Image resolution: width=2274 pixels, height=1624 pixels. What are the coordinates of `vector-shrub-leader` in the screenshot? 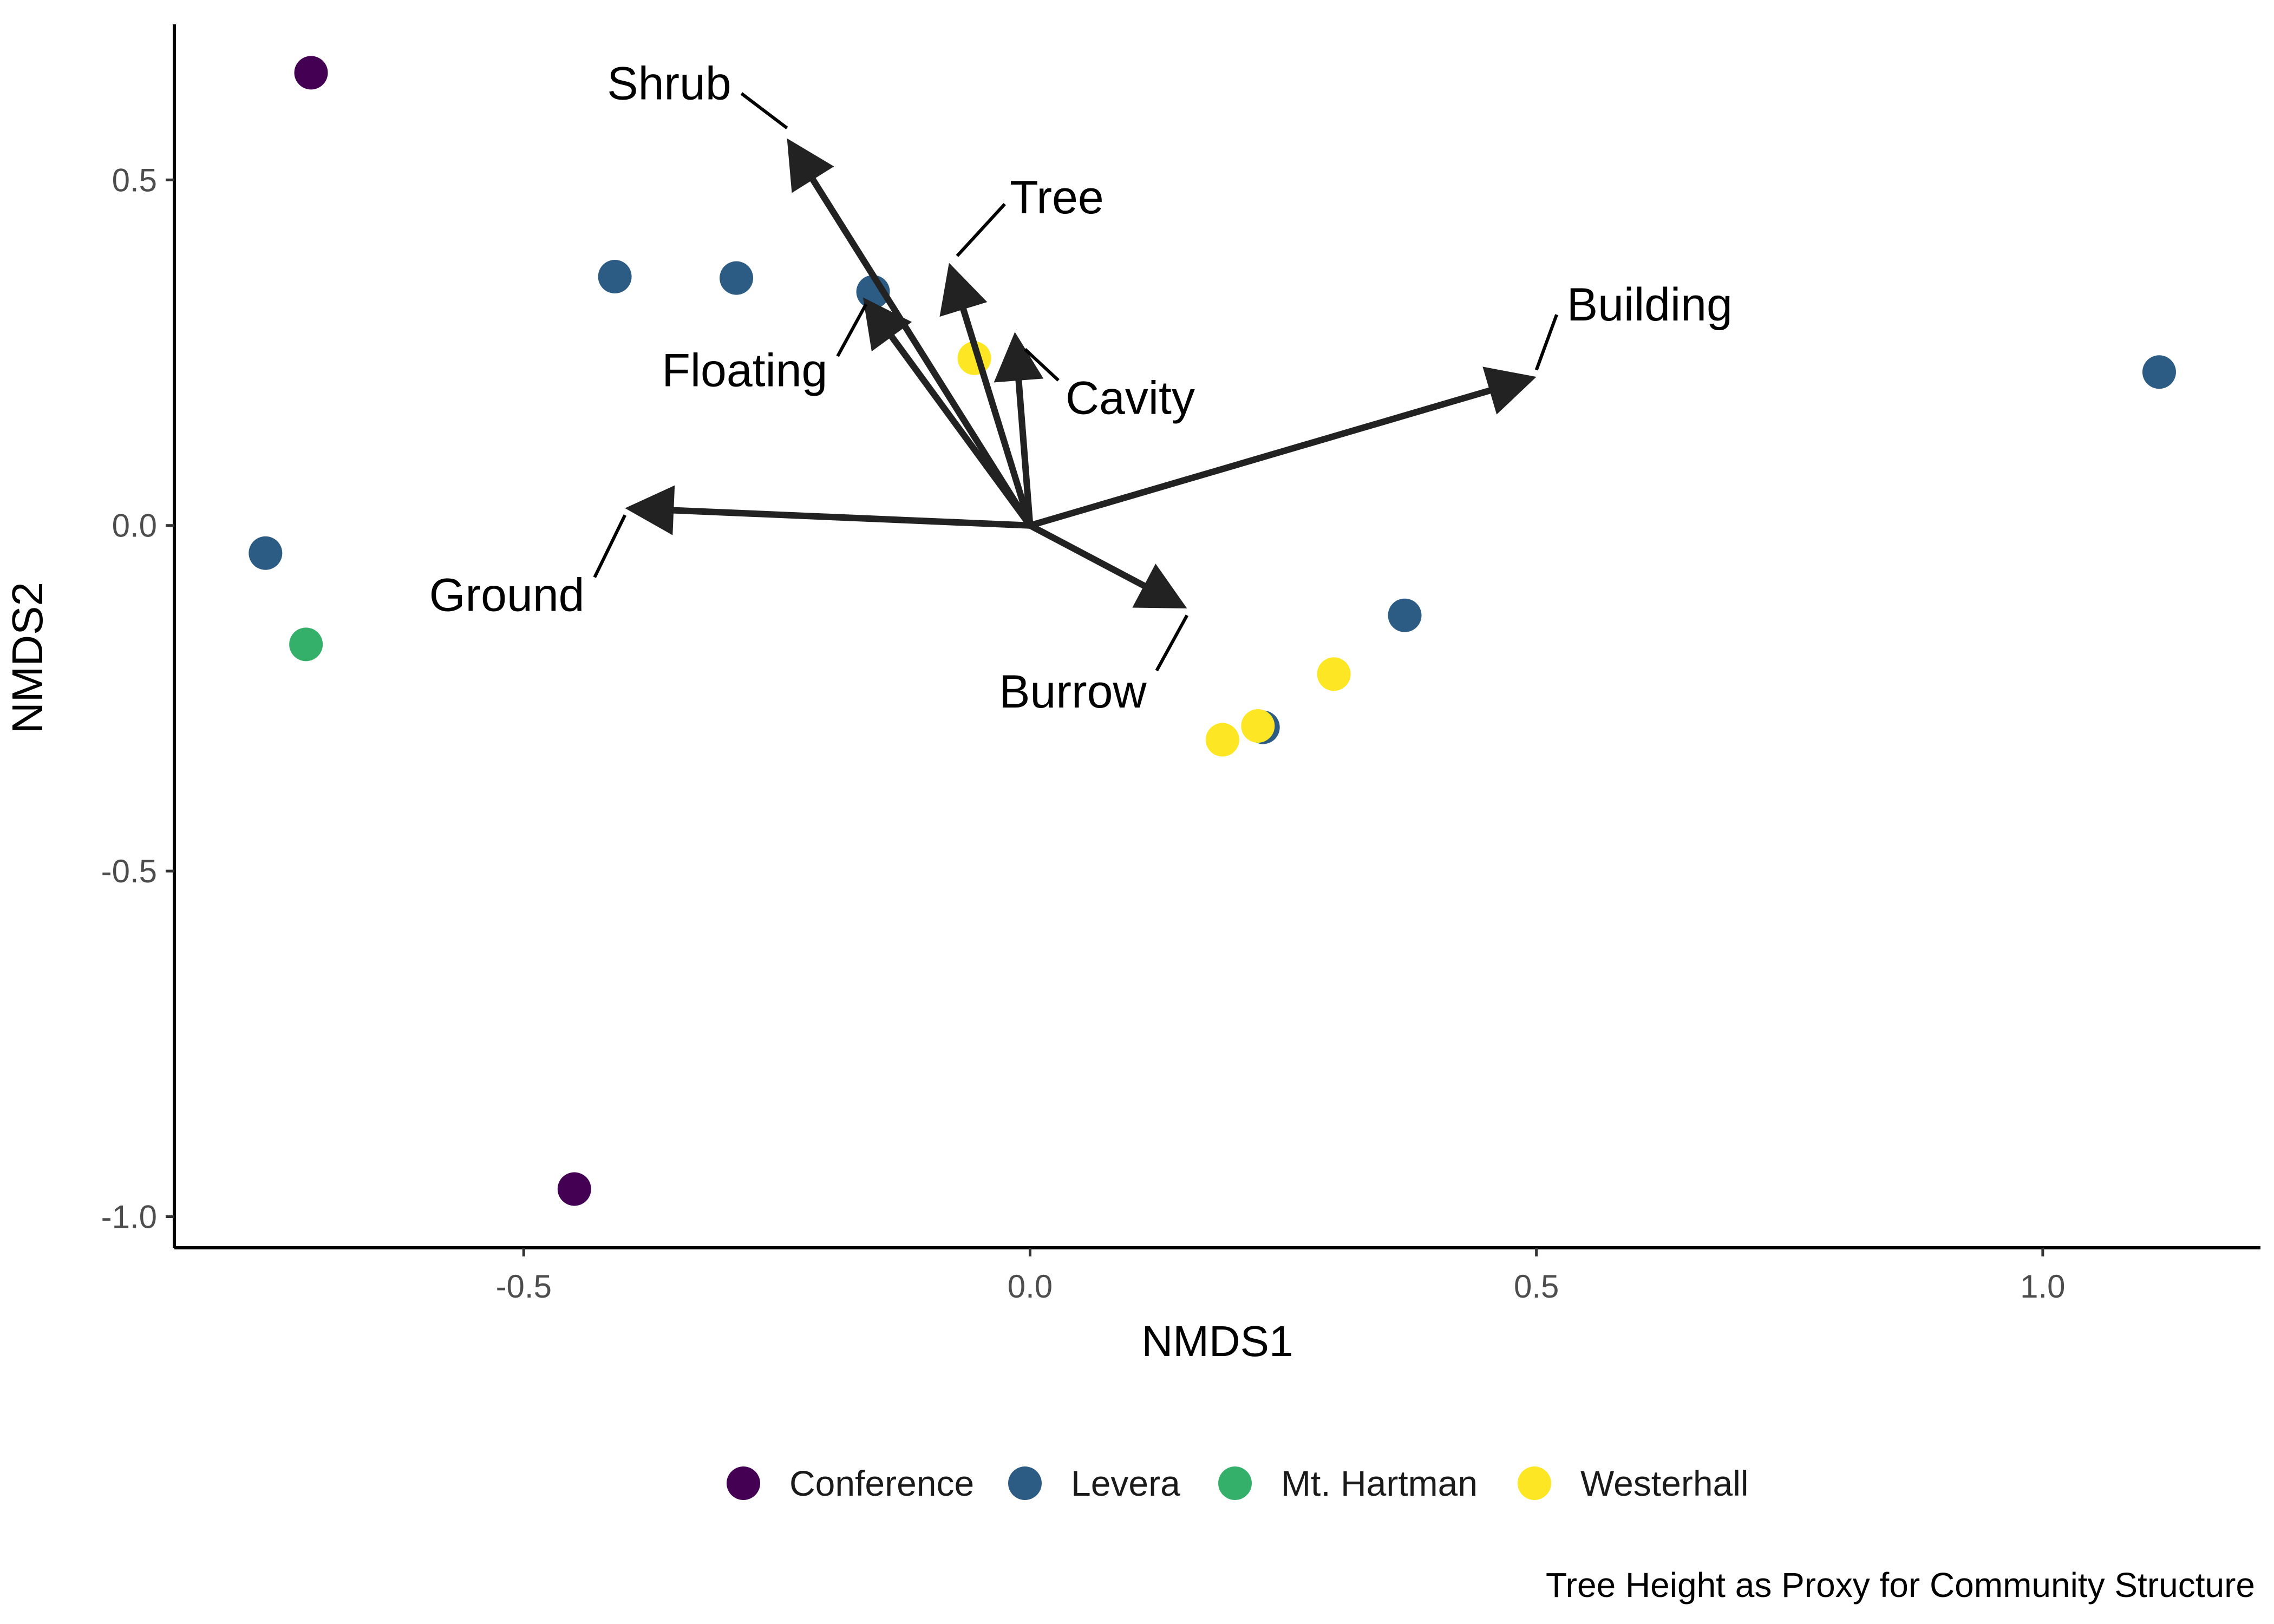 It's located at (764, 111).